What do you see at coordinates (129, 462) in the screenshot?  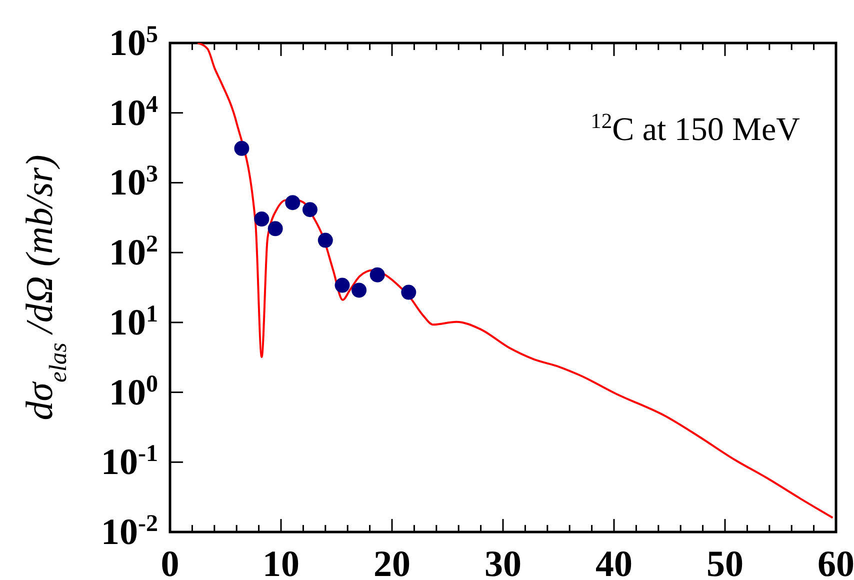 I see `y-tick-label: 10$^{-1}$` at bounding box center [129, 462].